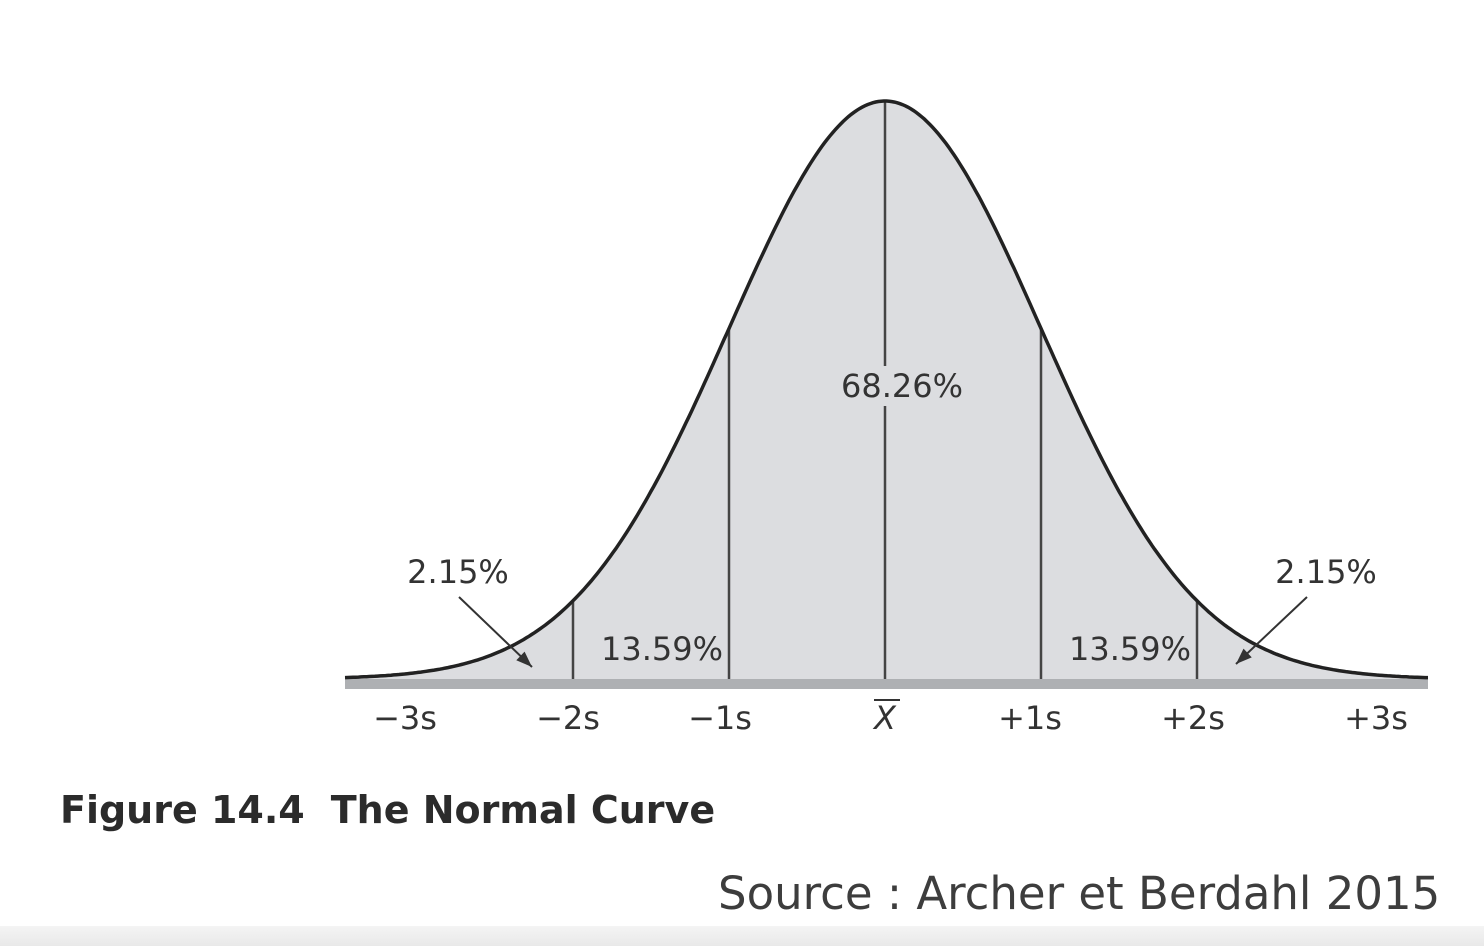 The height and width of the screenshot is (946, 1484). I want to click on region-label-13-left: 13.59%, so click(662, 649).